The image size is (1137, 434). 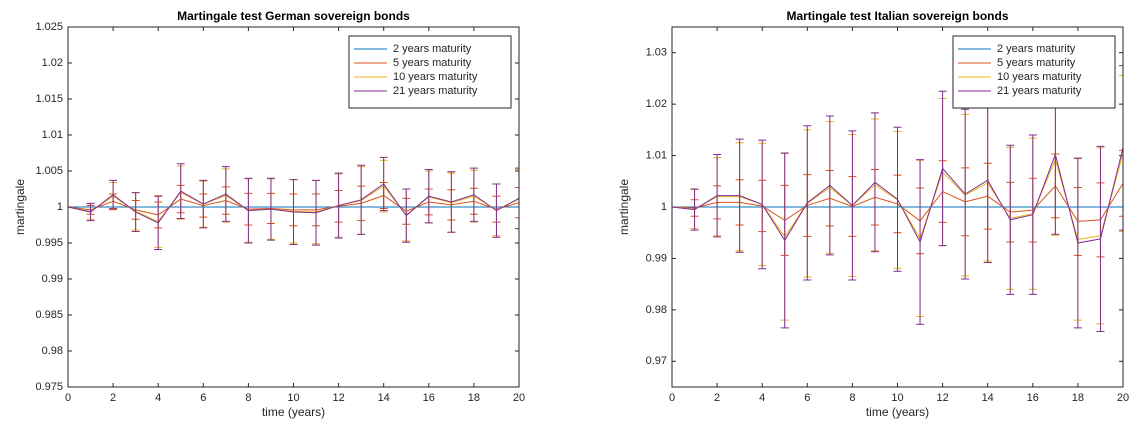 What do you see at coordinates (49, 387) in the screenshot?
I see `y-tick-label: 0.975` at bounding box center [49, 387].